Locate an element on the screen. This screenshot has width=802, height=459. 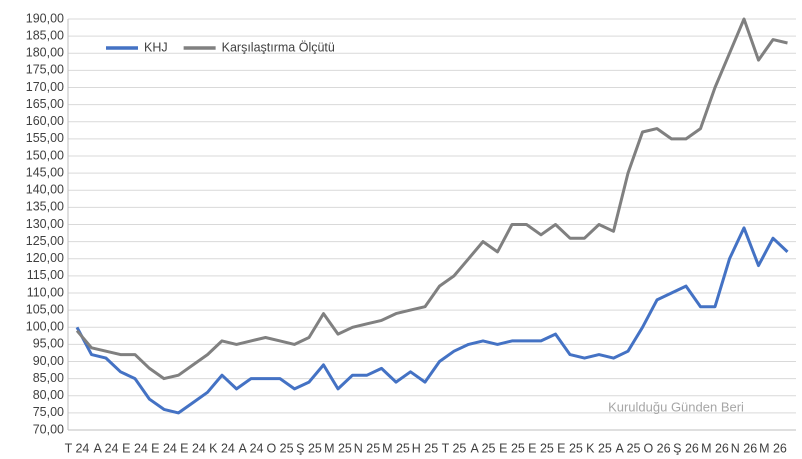
y-tick-label: 185,00 is located at coordinates (45, 35).